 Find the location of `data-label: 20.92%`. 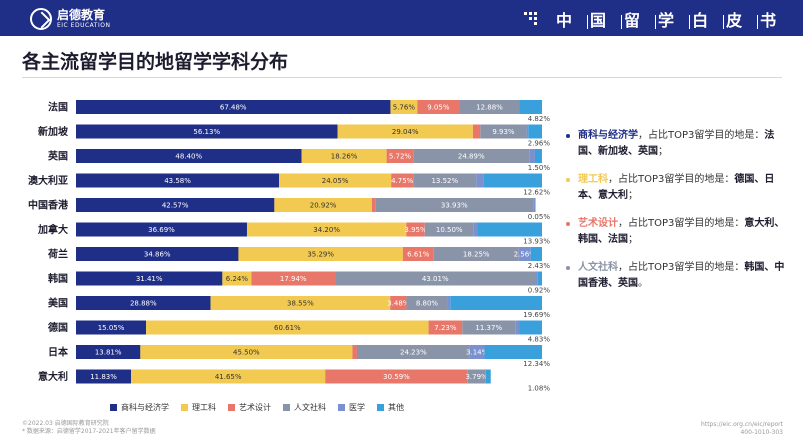

data-label: 20.92% is located at coordinates (323, 206).